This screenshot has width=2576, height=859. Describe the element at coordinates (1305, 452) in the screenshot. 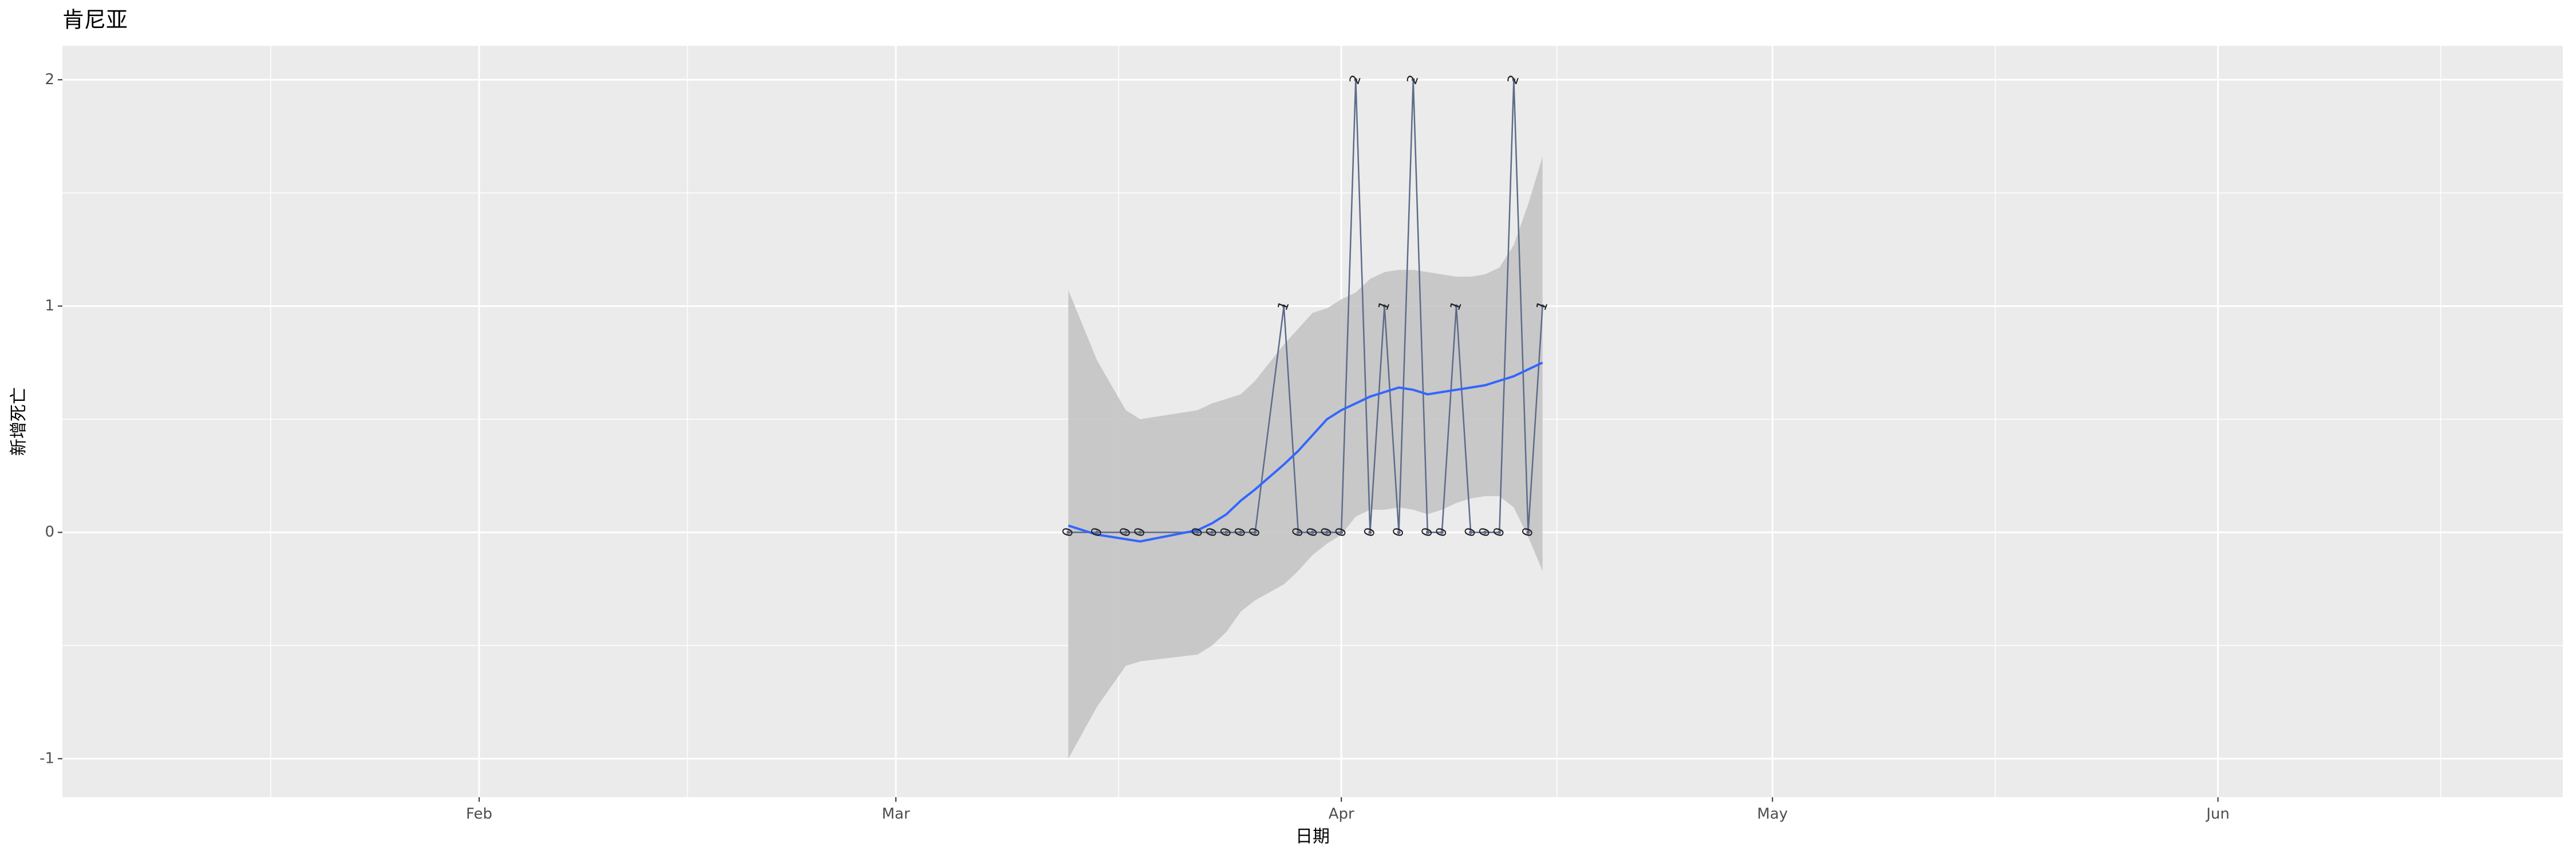

I see `smooth-line` at that location.